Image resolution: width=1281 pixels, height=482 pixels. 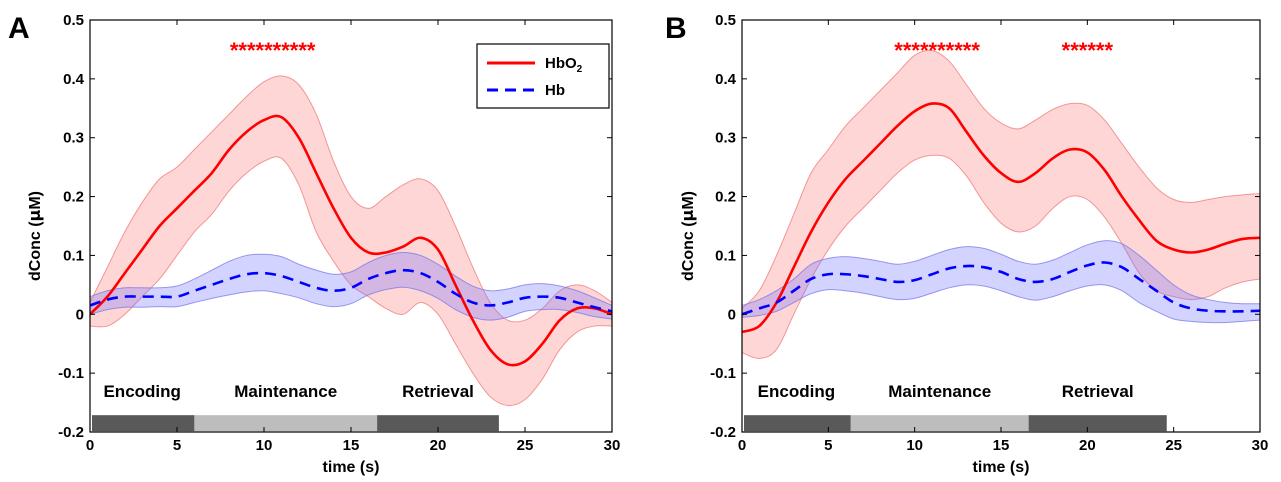 I want to click on legend-label-text: Hb, so click(x=555, y=90).